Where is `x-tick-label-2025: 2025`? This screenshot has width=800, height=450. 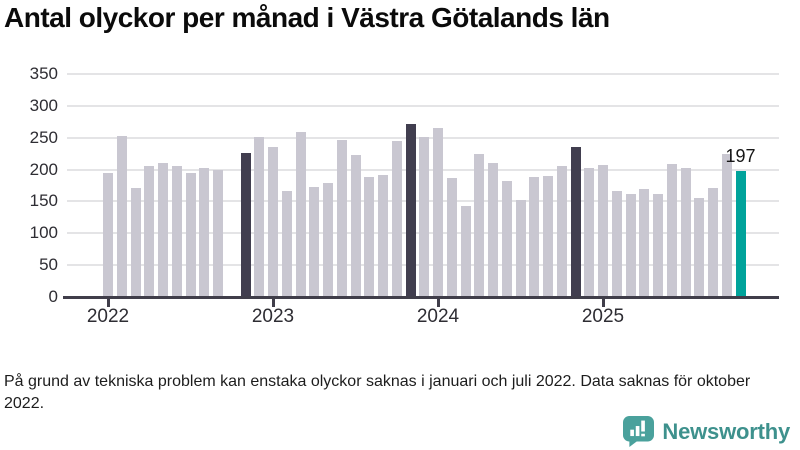 x-tick-label-2025: 2025 is located at coordinates (603, 316).